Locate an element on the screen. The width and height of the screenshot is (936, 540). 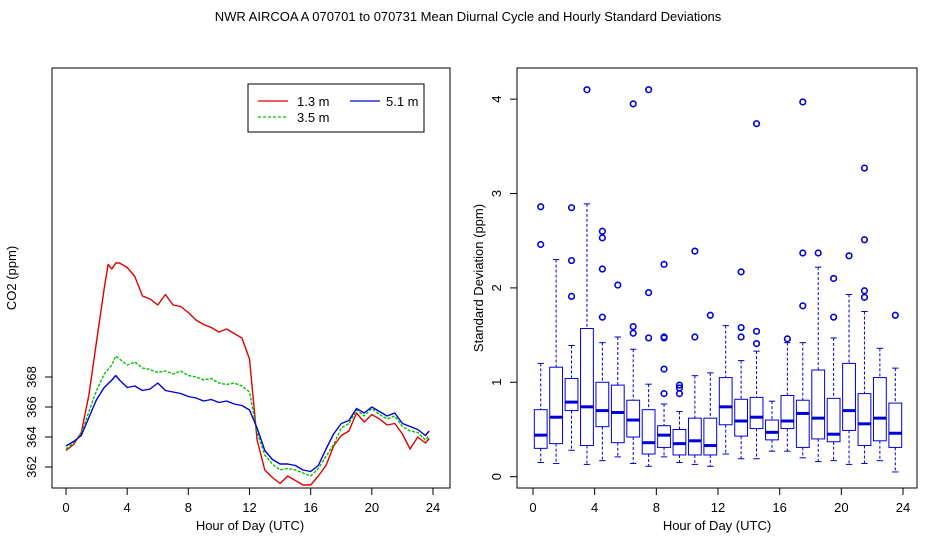
legend-label-1-3m: 1.3 m is located at coordinates (313, 101).